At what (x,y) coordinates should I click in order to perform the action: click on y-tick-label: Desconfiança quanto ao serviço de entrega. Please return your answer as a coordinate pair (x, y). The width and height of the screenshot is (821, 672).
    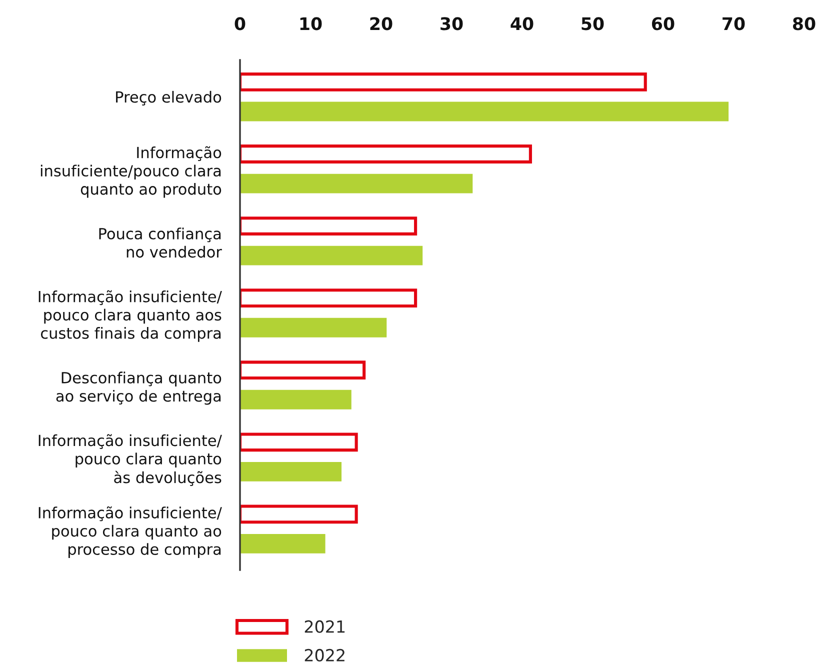
    Looking at the image, I should click on (139, 388).